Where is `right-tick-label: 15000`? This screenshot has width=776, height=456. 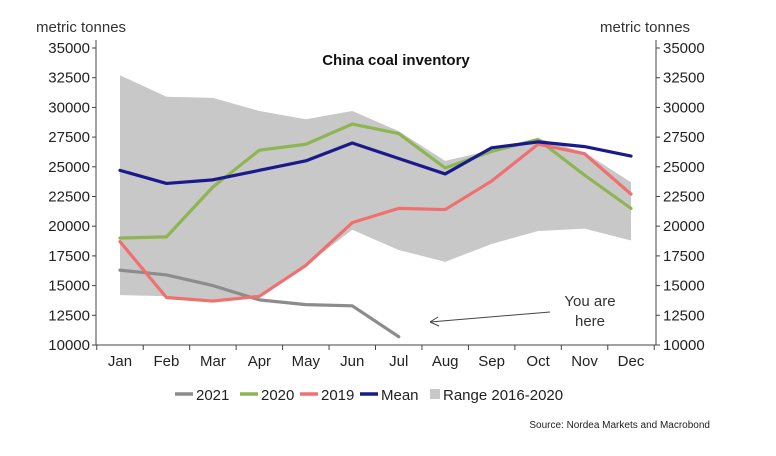 right-tick-label: 15000 is located at coordinates (684, 286).